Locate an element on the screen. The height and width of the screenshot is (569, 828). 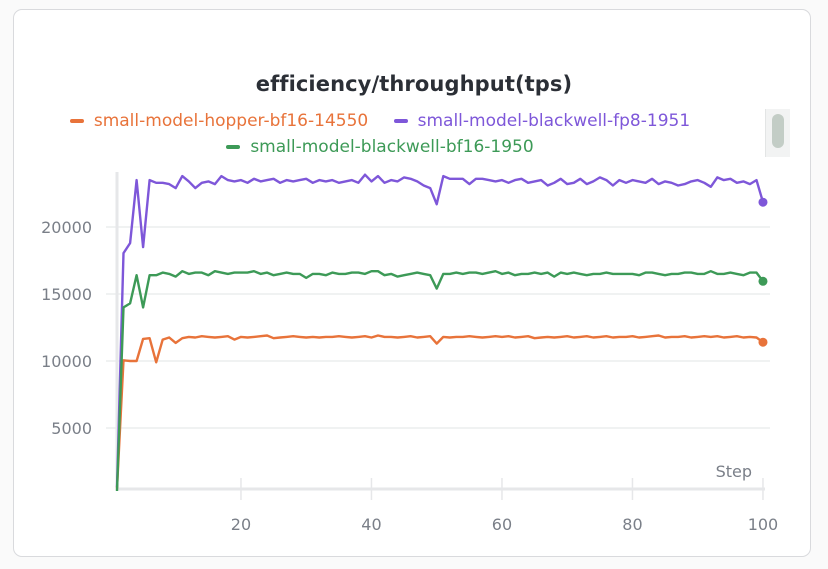
legend-item-hopper-bf16: small-model-hopper-bf16-14550 is located at coordinates (219, 121).